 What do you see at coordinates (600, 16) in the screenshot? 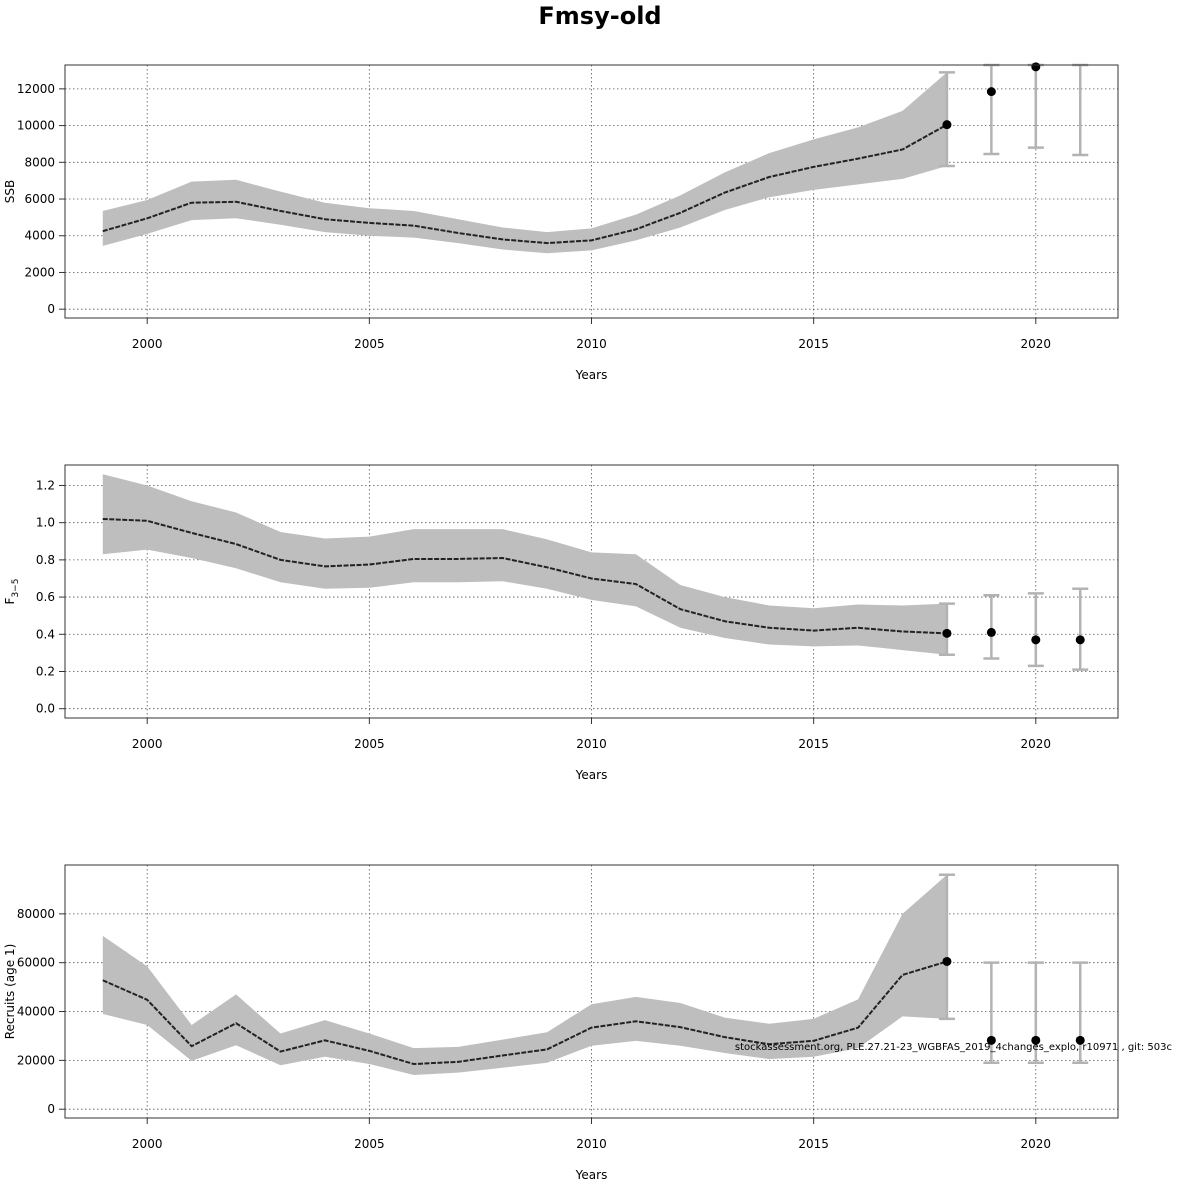
I see `chart-title: Fmsy-old` at bounding box center [600, 16].